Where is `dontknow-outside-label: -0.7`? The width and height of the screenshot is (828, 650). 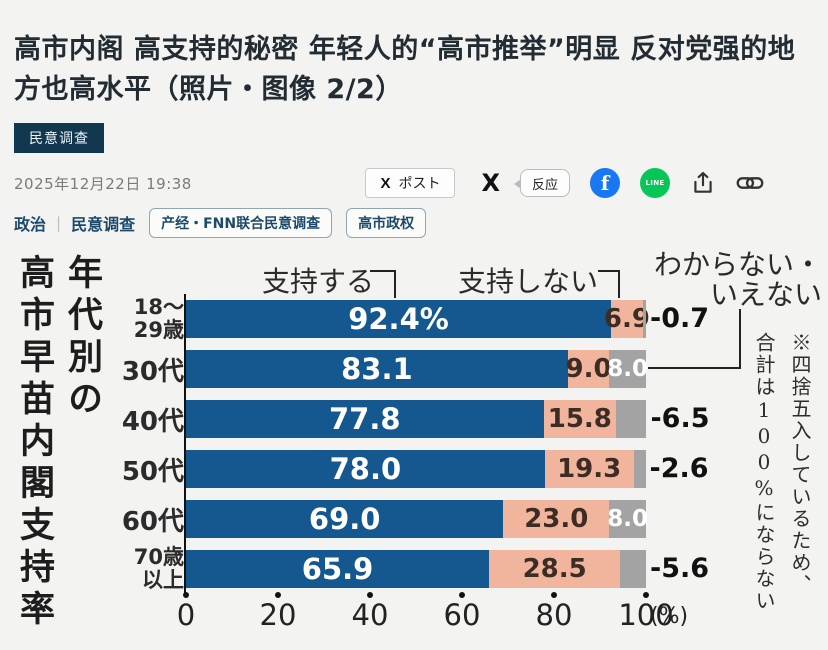 dontknow-outside-label: -0.7 is located at coordinates (680, 318).